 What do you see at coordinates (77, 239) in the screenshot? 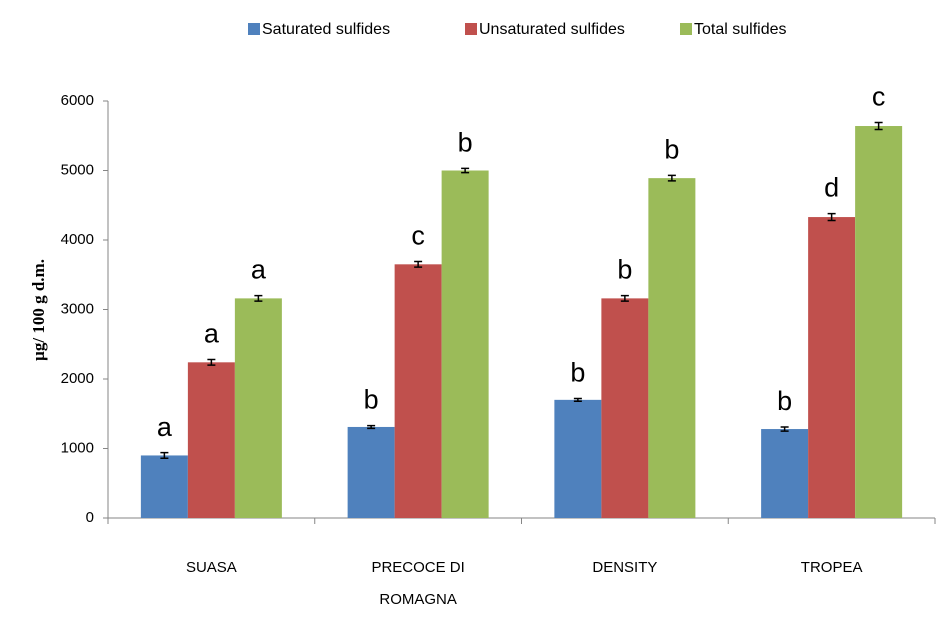
I see `y-tick-label: 4000` at bounding box center [77, 239].